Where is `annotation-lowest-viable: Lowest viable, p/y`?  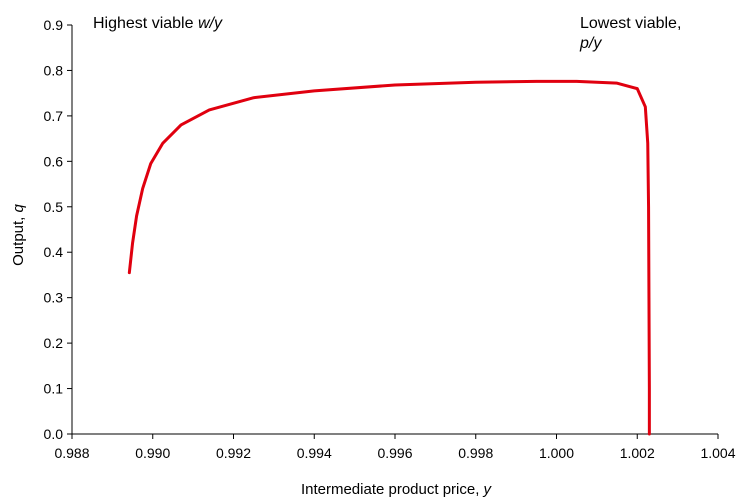
annotation-lowest-viable: Lowest viable, p/y is located at coordinates (630, 33).